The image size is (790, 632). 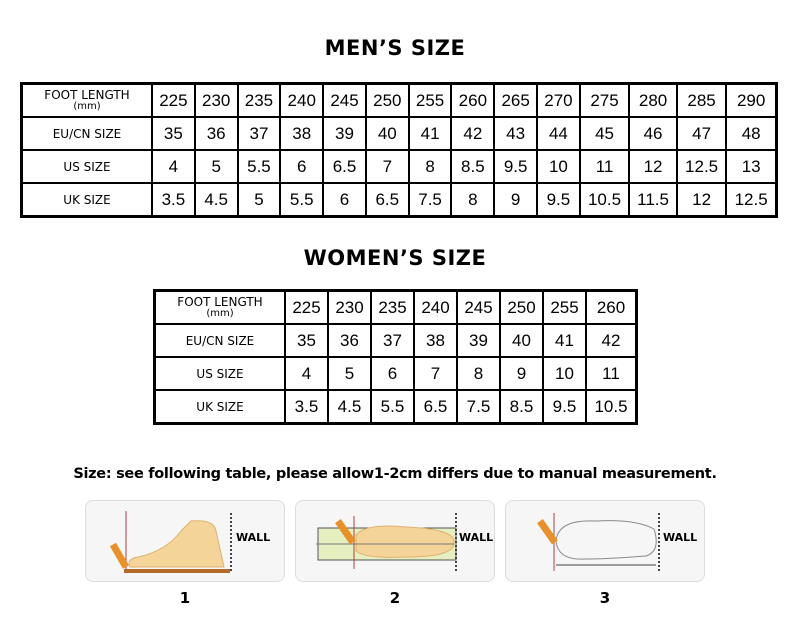 What do you see at coordinates (86, 166) in the screenshot?
I see `row-header: US SIZE` at bounding box center [86, 166].